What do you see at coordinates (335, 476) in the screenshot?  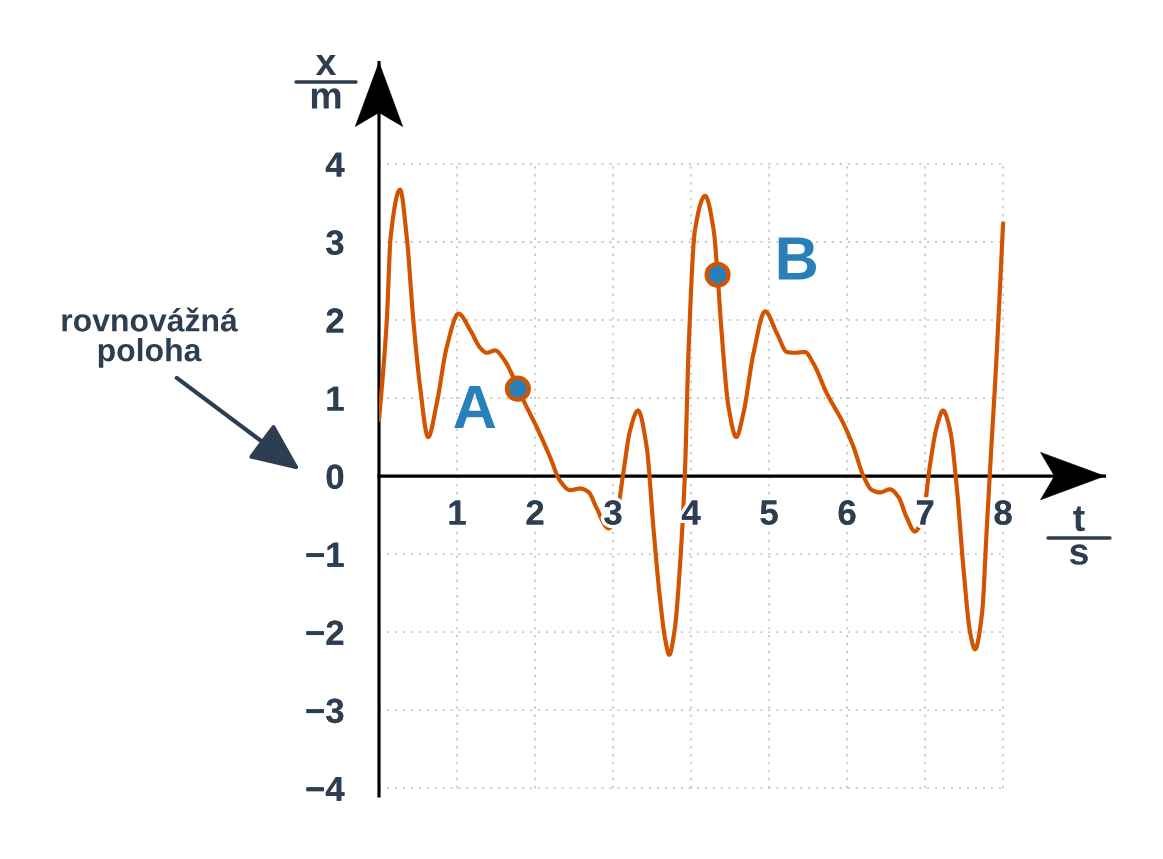 I see `y-tick-label: 0` at bounding box center [335, 476].